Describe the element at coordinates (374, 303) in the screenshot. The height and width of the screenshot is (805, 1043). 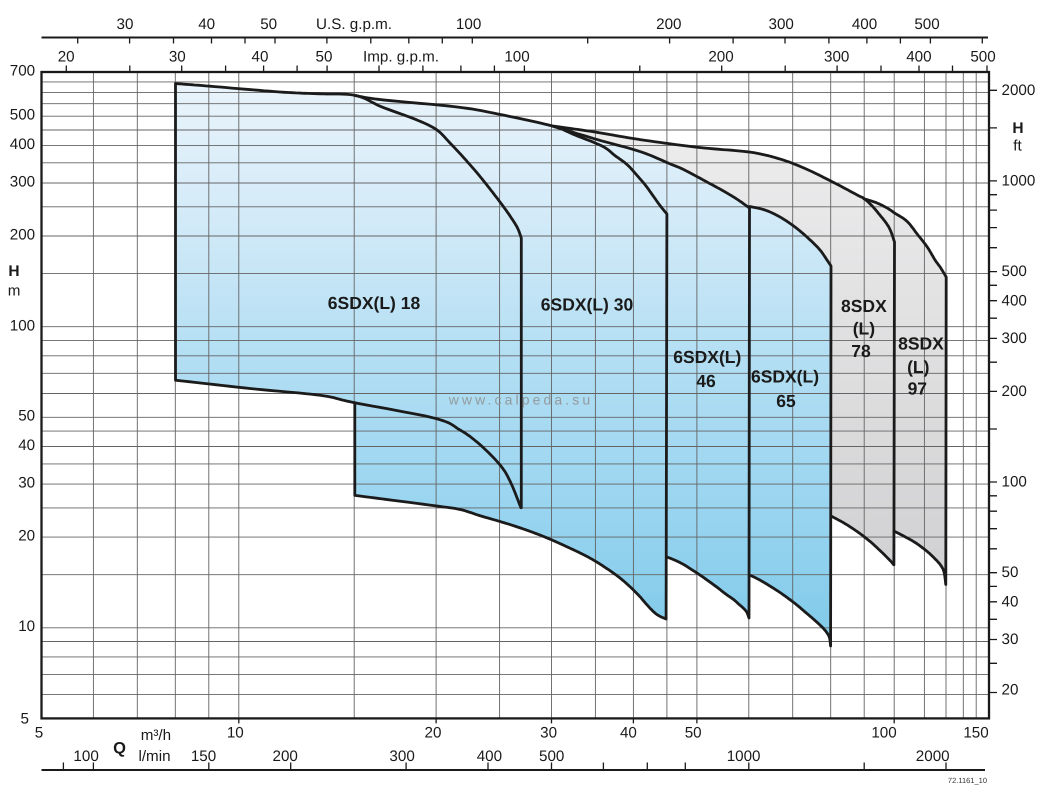
I see `svg-text: 6SDX(L) 18` at that location.